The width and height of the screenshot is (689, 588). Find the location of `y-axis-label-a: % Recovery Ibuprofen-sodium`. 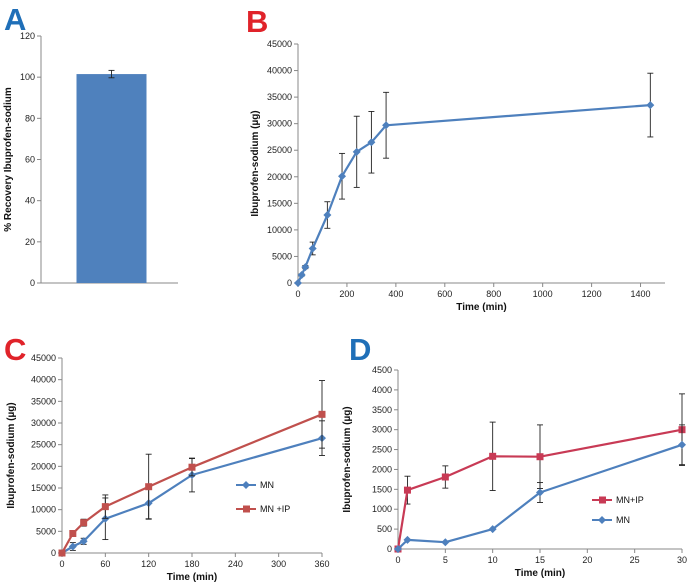

y-axis-label-a: % Recovery Ibuprofen-sodium is located at coordinates (8, 159).